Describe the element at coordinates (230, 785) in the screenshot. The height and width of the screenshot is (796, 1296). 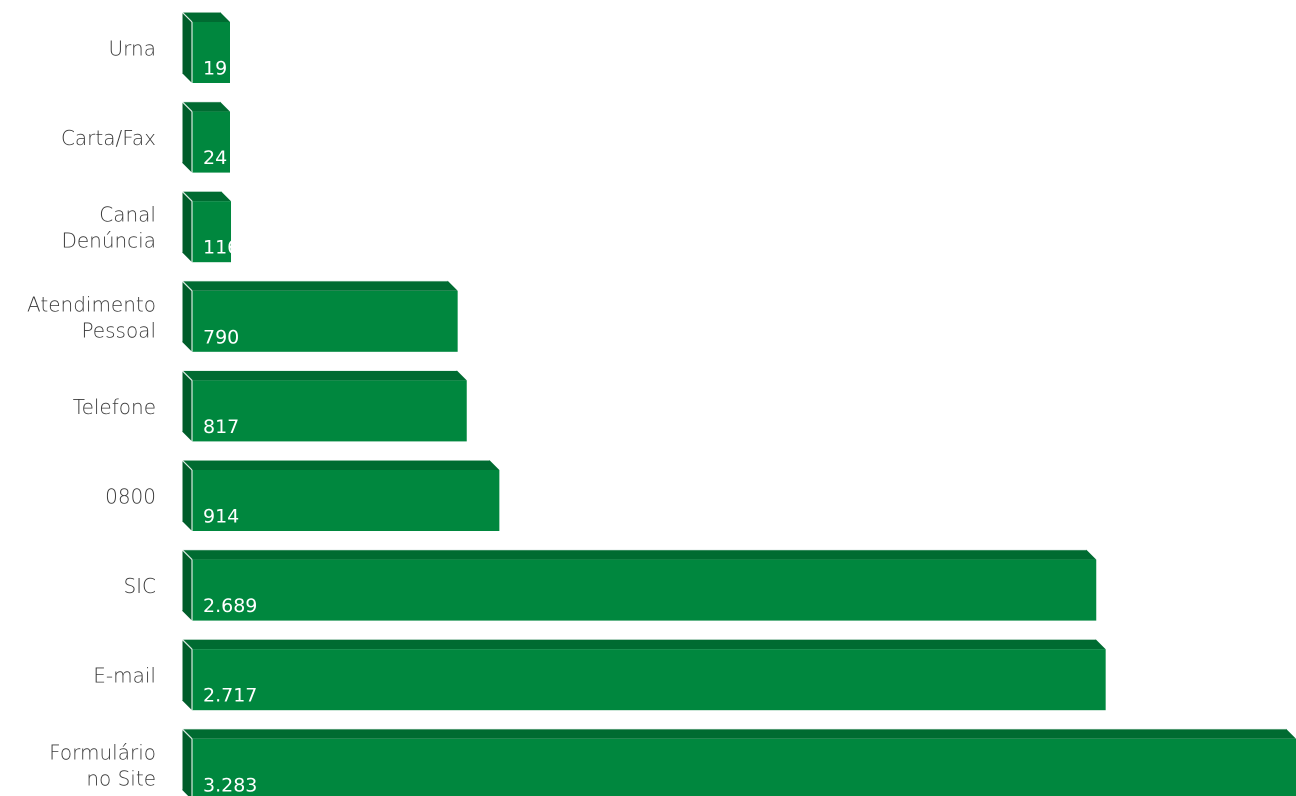
I see `value-label: 3.283` at that location.